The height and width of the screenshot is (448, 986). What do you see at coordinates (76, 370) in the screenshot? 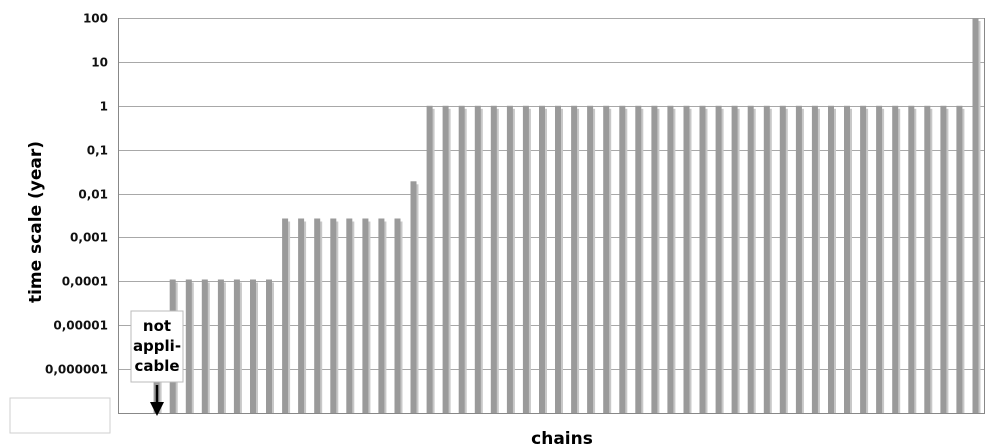
I see `y-tick-label: 0,000001` at bounding box center [76, 370].